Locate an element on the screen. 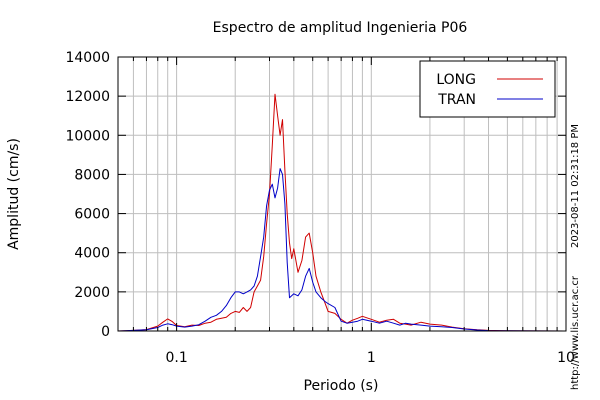 Image resolution: width=600 pixels, height=400 pixels. legend-label-long: LONG is located at coordinates (456, 80).